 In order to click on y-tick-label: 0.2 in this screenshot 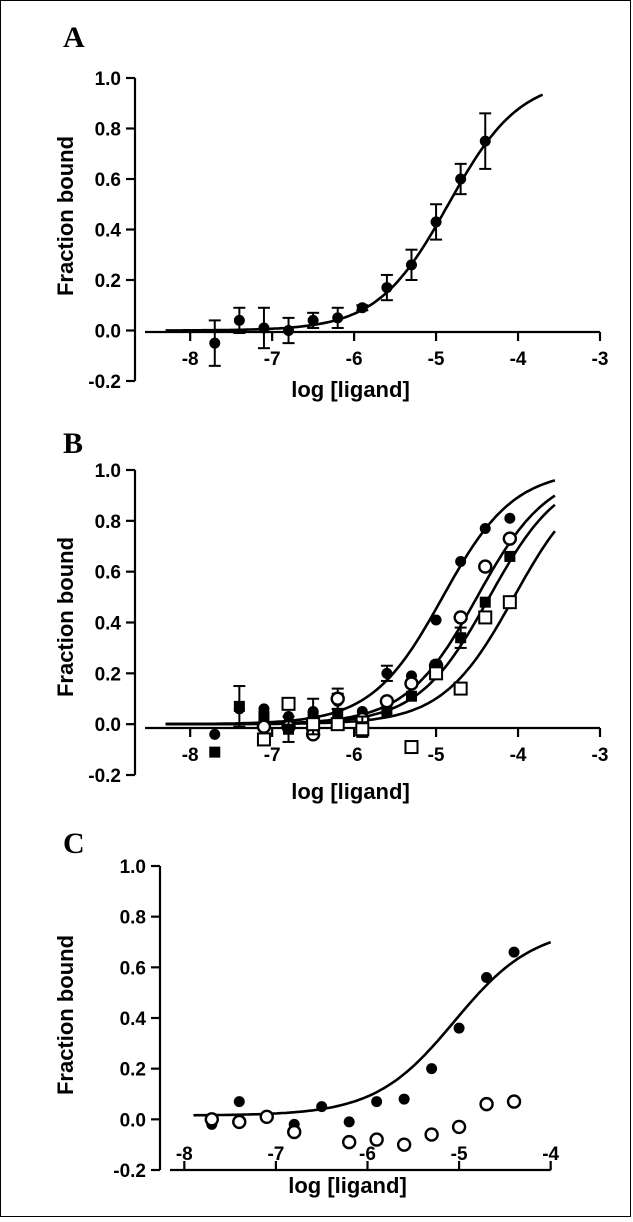, I will do `click(108, 281)`.